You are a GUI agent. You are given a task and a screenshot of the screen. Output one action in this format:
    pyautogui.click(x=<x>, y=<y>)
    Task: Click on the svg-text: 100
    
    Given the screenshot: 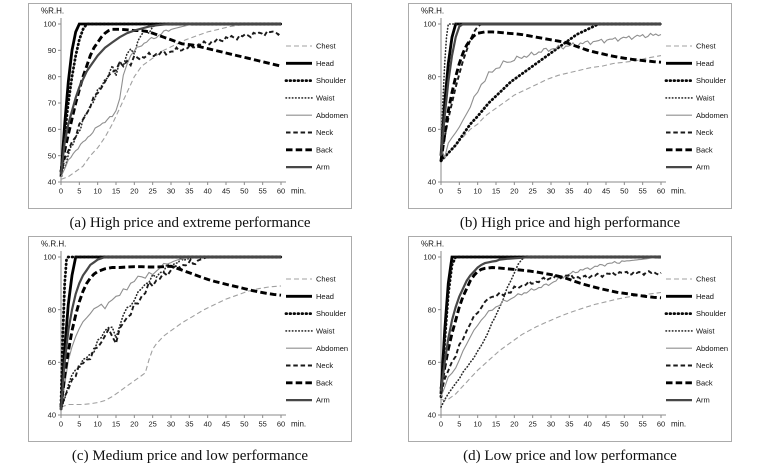 What is the action you would take?
    pyautogui.click(x=429, y=24)
    